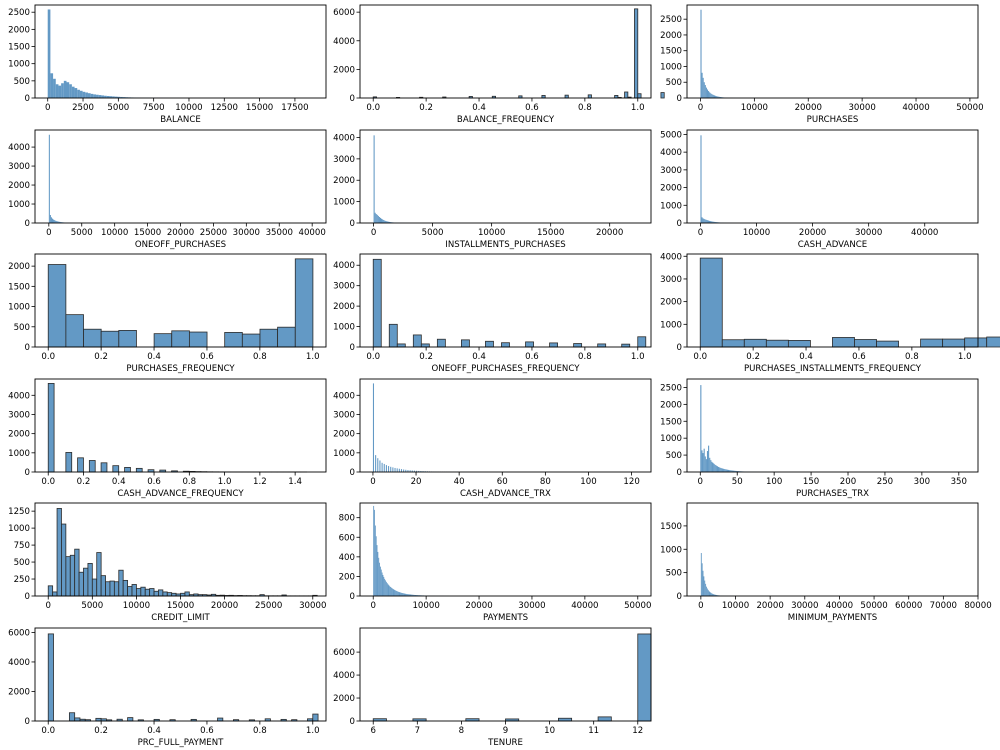 The height and width of the screenshot is (750, 1000). What do you see at coordinates (832, 618) in the screenshot?
I see `x-axis-label: MINIMUM_PAYMENTS` at bounding box center [832, 618].